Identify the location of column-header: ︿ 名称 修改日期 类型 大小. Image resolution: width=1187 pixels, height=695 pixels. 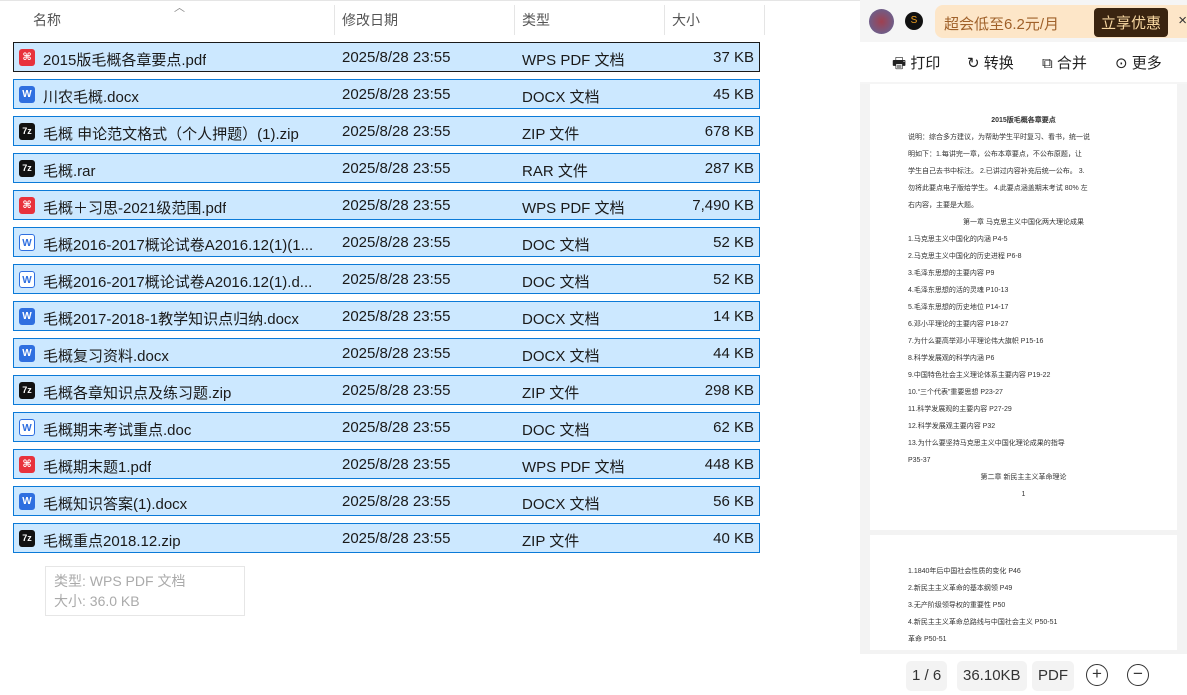
(430, 18).